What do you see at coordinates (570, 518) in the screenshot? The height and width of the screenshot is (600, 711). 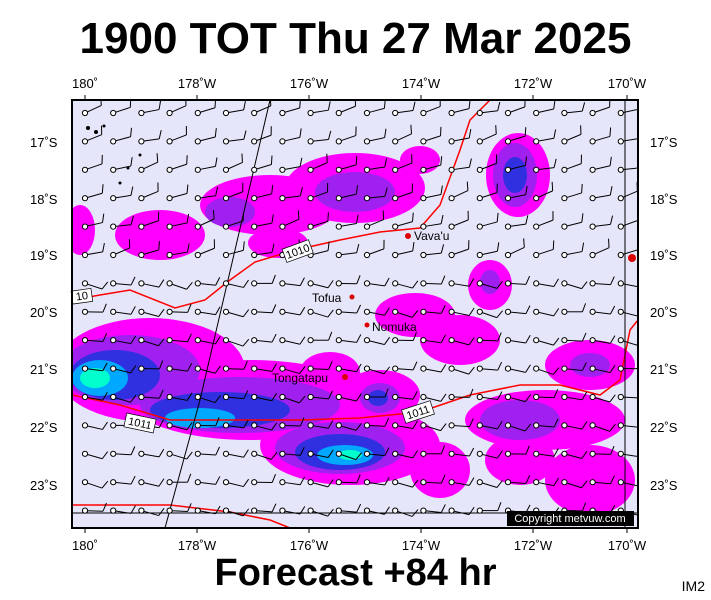 I see `copyright-box` at bounding box center [570, 518].